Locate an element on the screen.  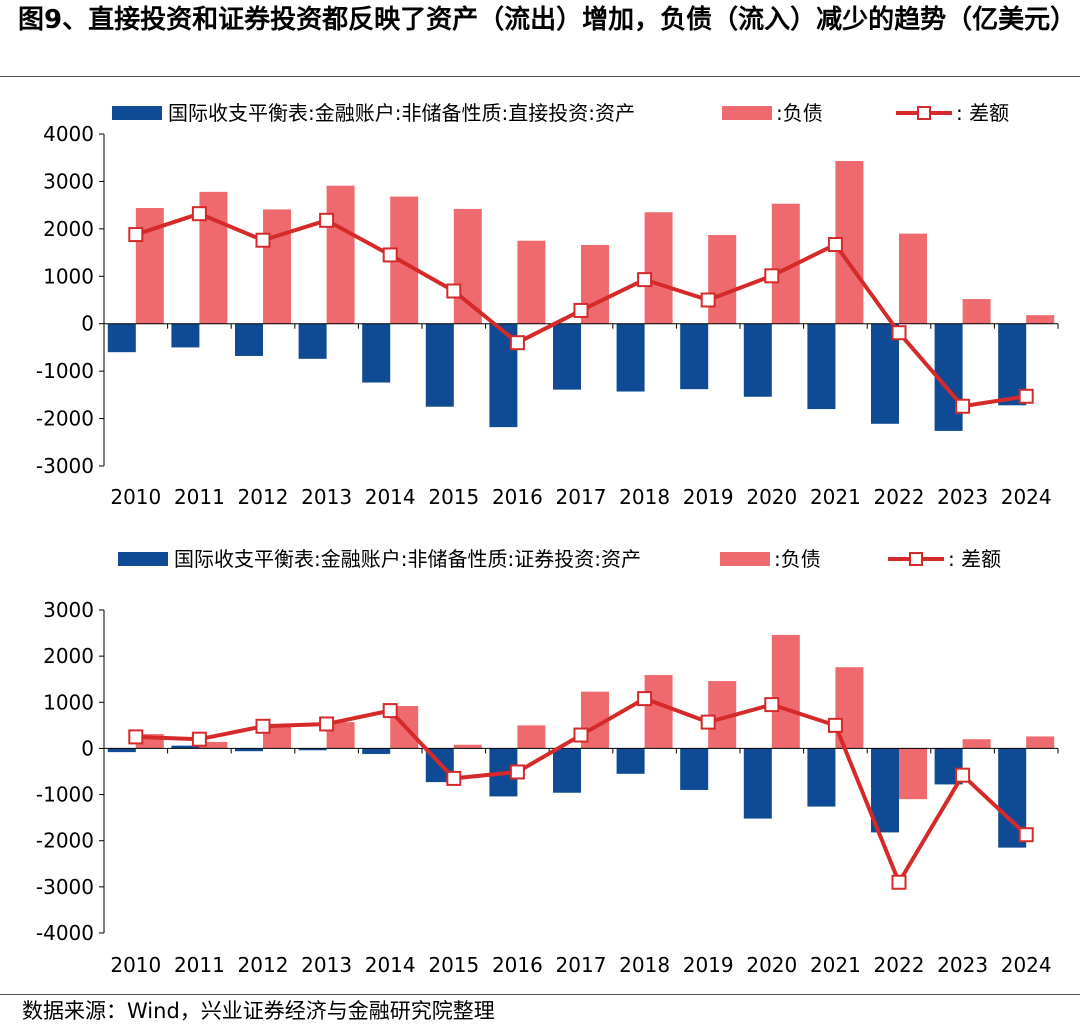
c1-x-tick-label: 2012 is located at coordinates (263, 497).